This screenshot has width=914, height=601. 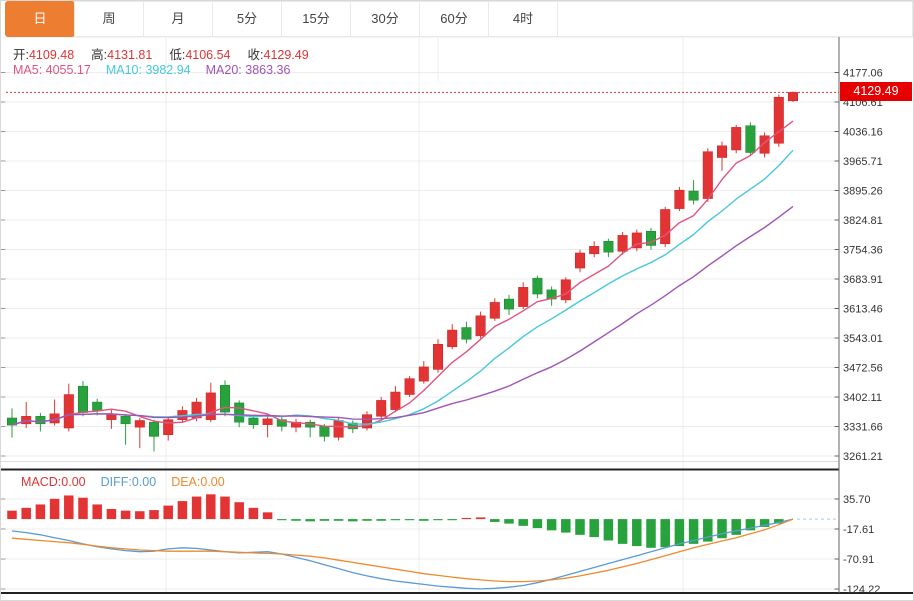 I want to click on tab-60min: 60分, so click(x=454, y=19).